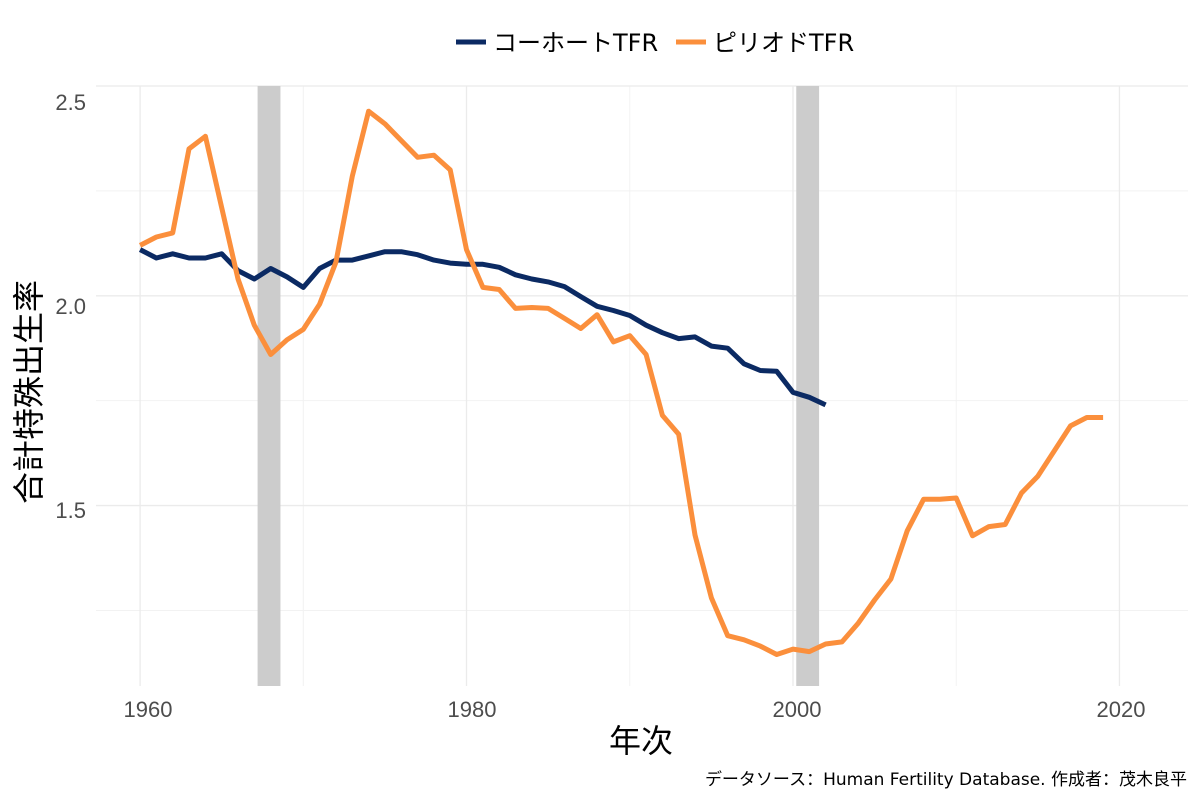  Describe the element at coordinates (70, 102) in the screenshot. I see `y-tick-label: 2.5` at that location.